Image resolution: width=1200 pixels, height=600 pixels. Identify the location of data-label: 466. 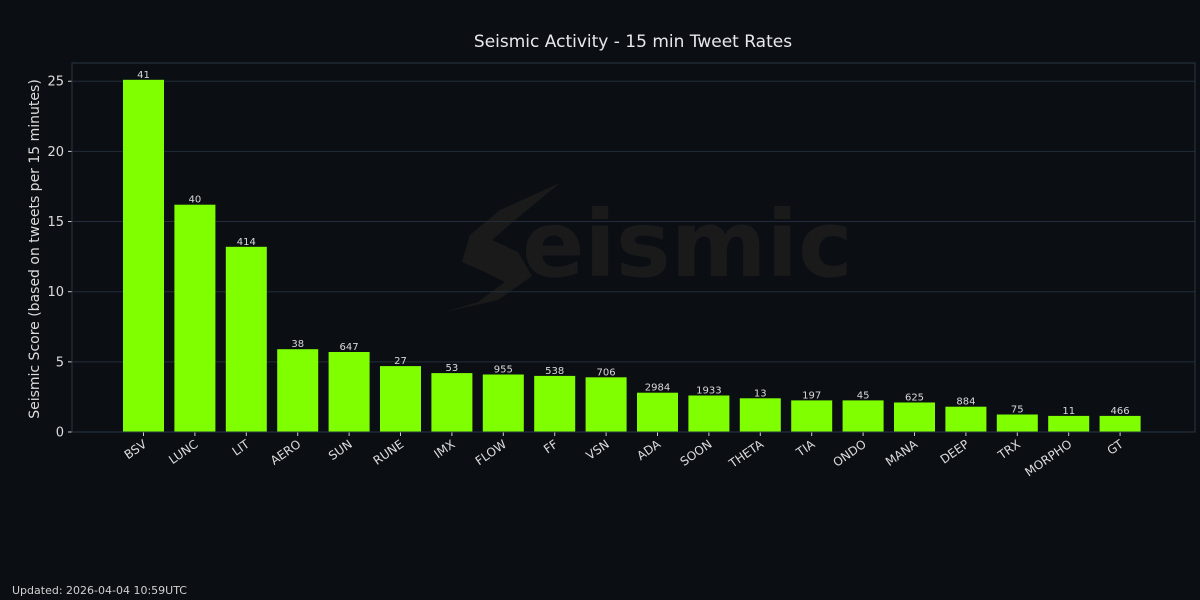
(1120, 411).